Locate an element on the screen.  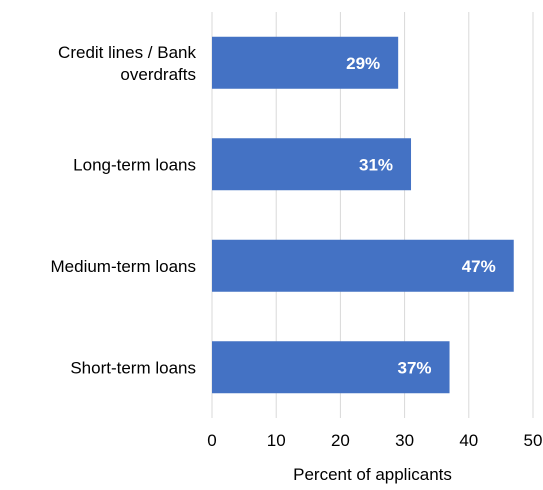
category-label-0-line-0: Credit lines / Bank is located at coordinates (127, 52).